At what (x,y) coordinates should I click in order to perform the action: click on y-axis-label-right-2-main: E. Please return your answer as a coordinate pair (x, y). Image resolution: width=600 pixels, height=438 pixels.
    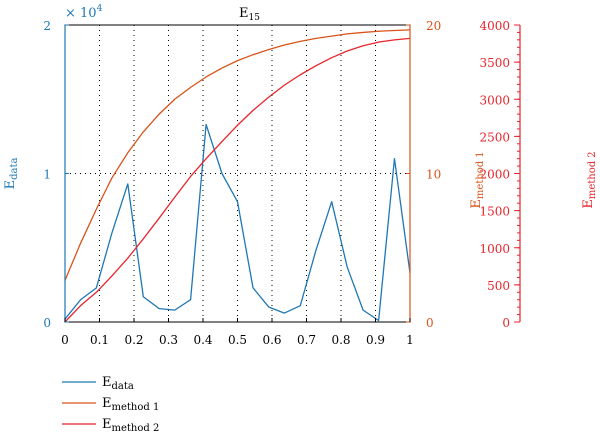
    Looking at the image, I should click on (588, 204).